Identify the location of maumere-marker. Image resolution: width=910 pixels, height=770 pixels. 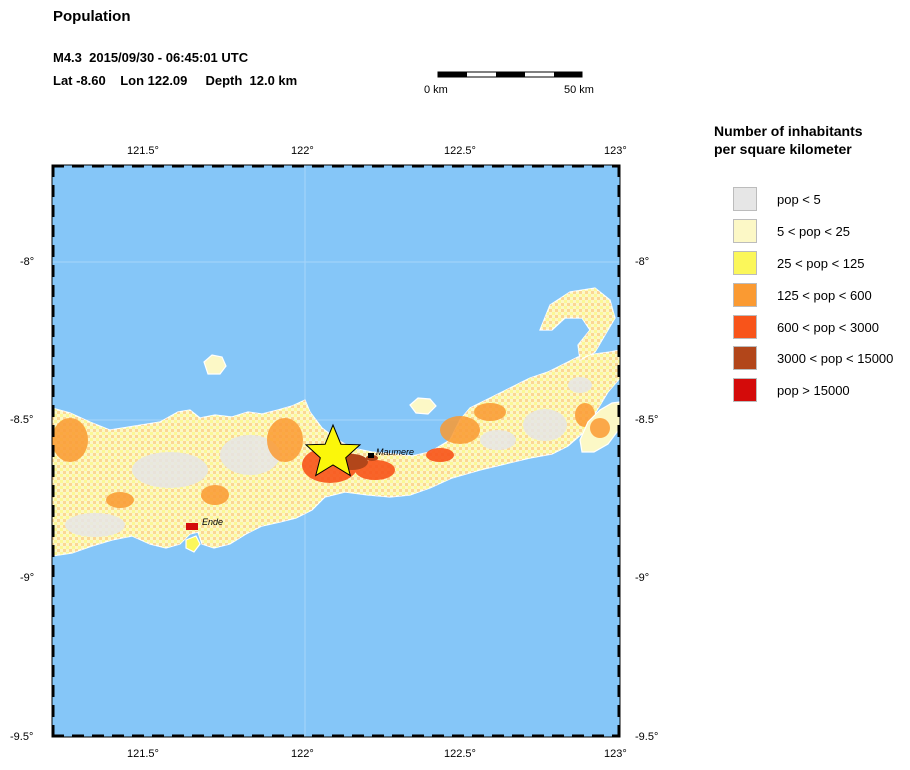
(371, 455).